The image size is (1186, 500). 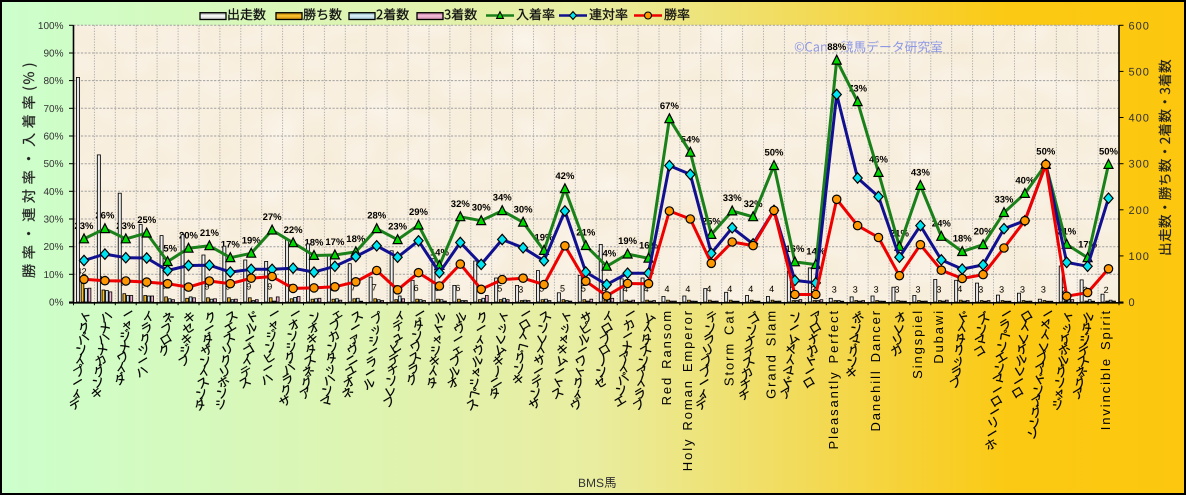 I want to click on svg-text: Storm Cat, so click(x=729, y=347).